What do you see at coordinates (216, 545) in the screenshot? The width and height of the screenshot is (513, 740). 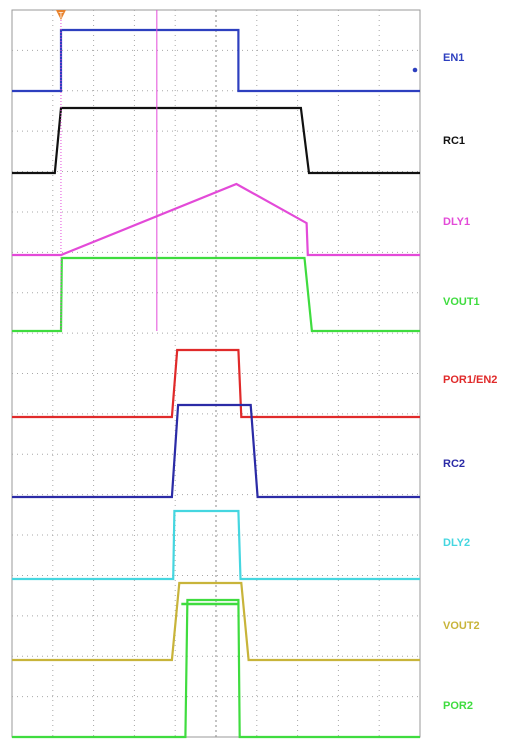 I see `trace-dly2` at bounding box center [216, 545].